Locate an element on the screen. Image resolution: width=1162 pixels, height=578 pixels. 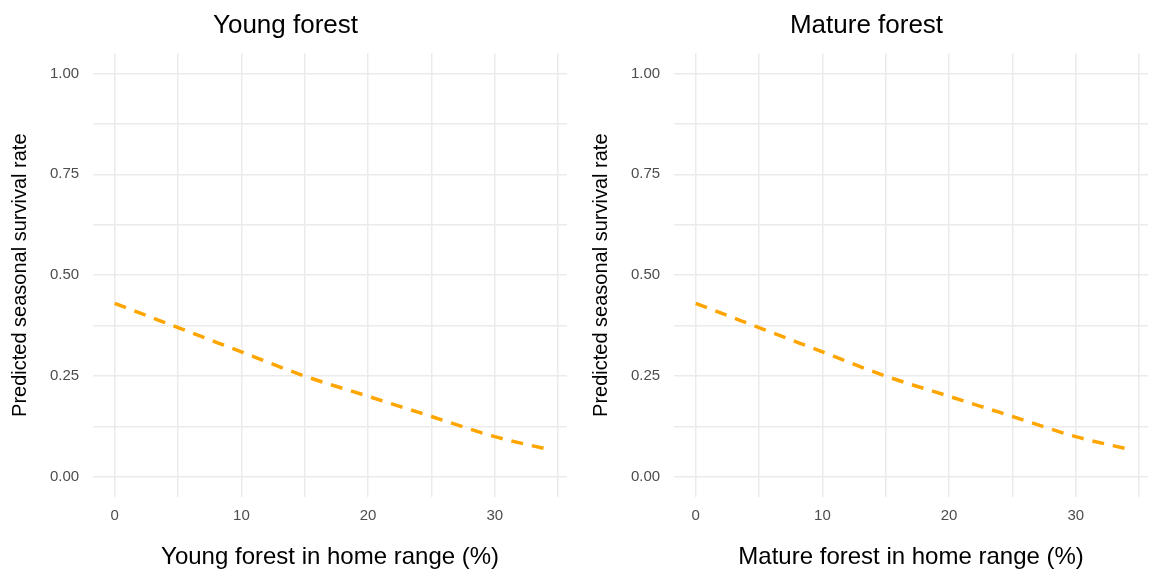
x-axis-title: Mature forest in home range (%) is located at coordinates (911, 556).